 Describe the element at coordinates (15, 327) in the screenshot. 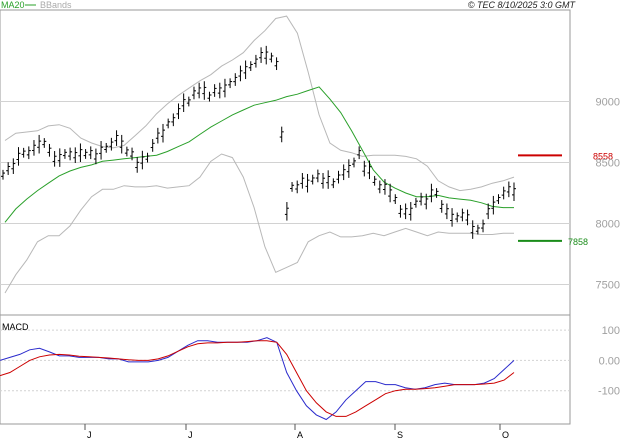

I see `macd-label: MACD` at that location.